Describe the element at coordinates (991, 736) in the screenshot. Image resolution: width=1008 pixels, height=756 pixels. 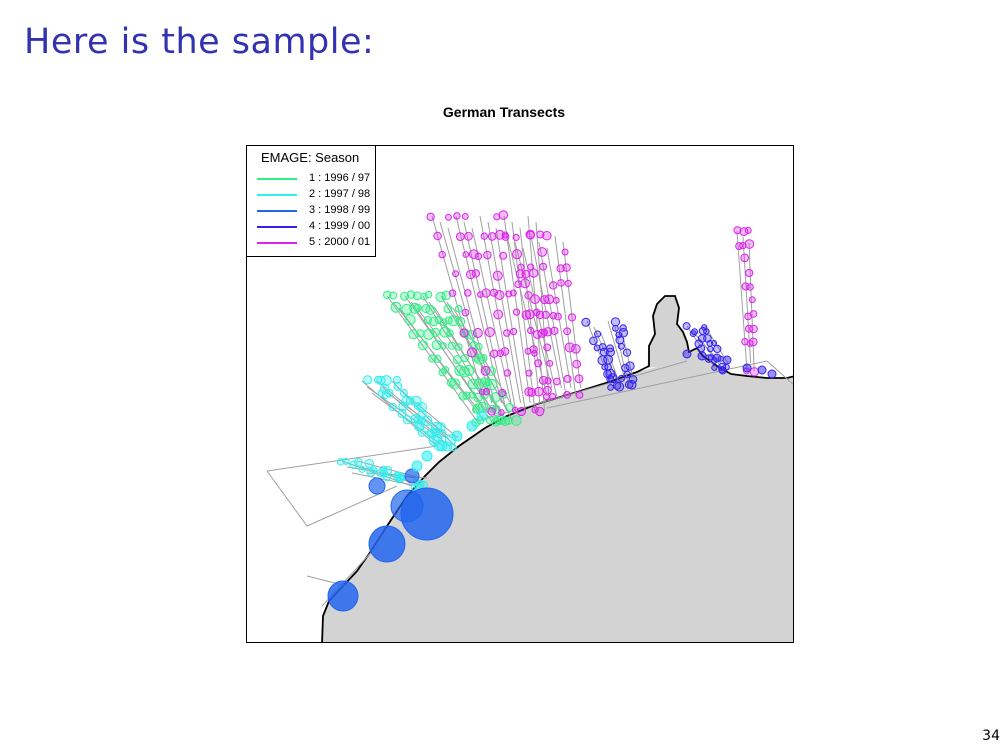
I see `page-number: 34` at that location.